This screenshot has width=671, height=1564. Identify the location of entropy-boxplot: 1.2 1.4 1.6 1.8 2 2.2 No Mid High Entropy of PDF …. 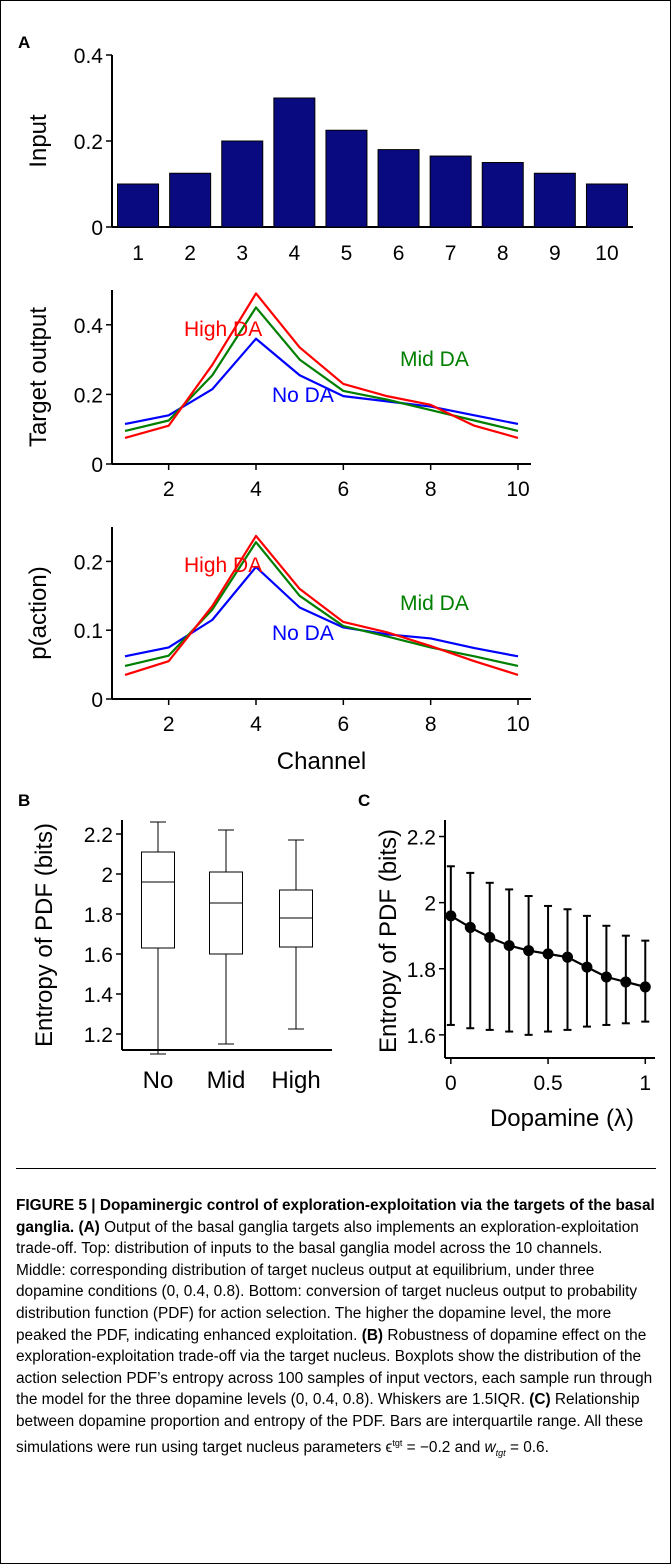
(181, 957).